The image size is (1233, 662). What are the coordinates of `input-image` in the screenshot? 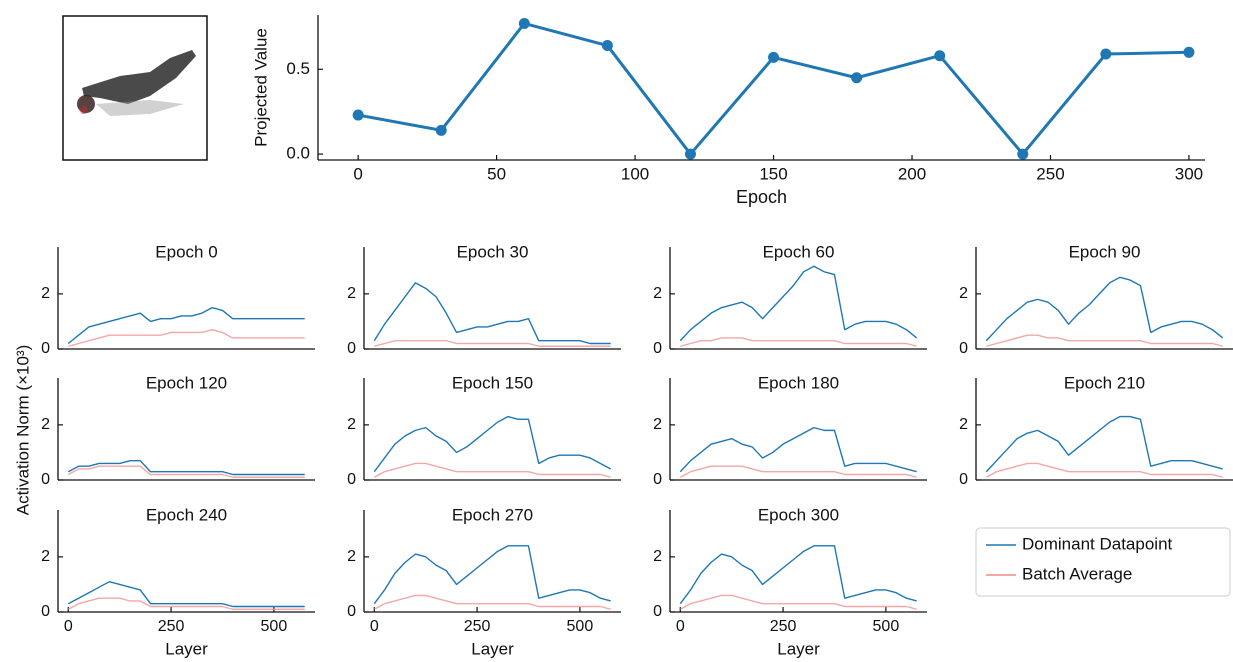 It's located at (135, 88).